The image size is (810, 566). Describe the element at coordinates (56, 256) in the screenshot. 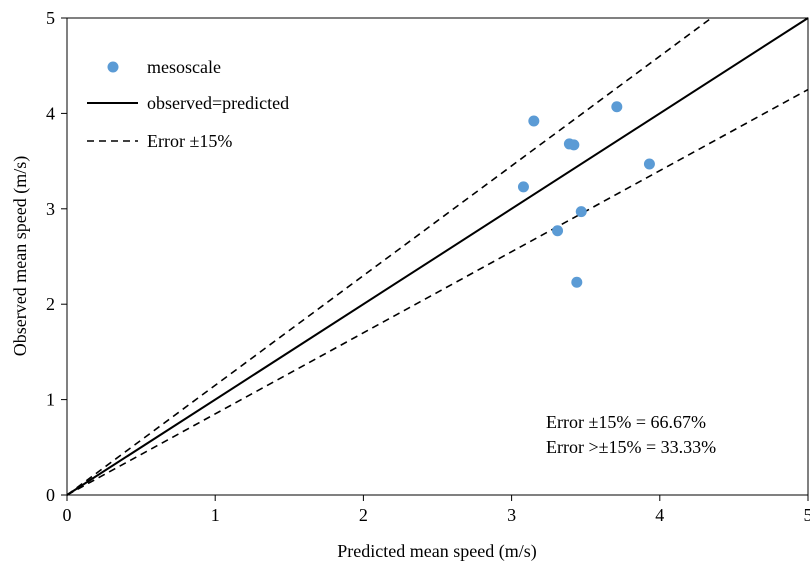

I see `y-axis: 0 1 2 3 4 5` at that location.